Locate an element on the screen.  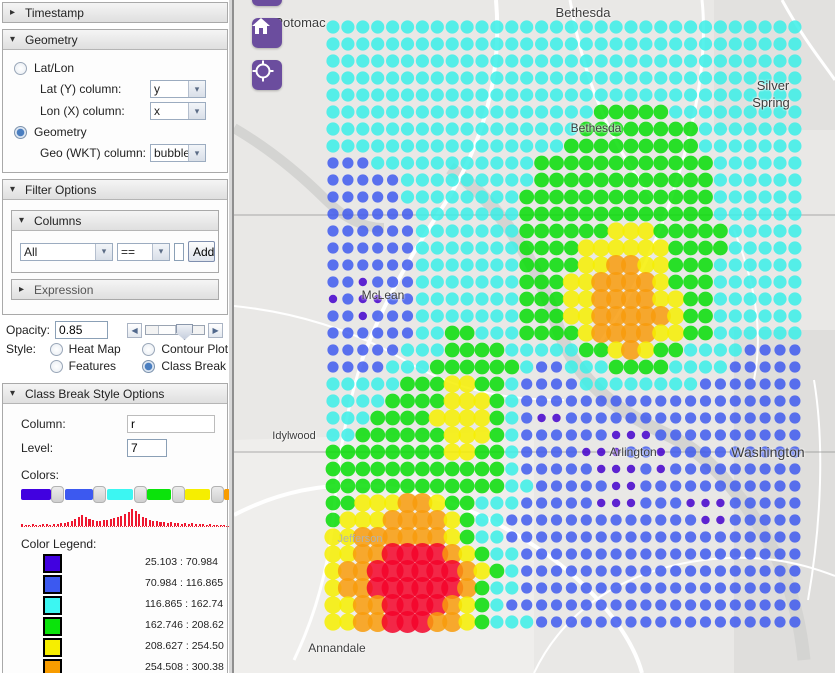
style-class-break-label: Class Break is located at coordinates (194, 366).